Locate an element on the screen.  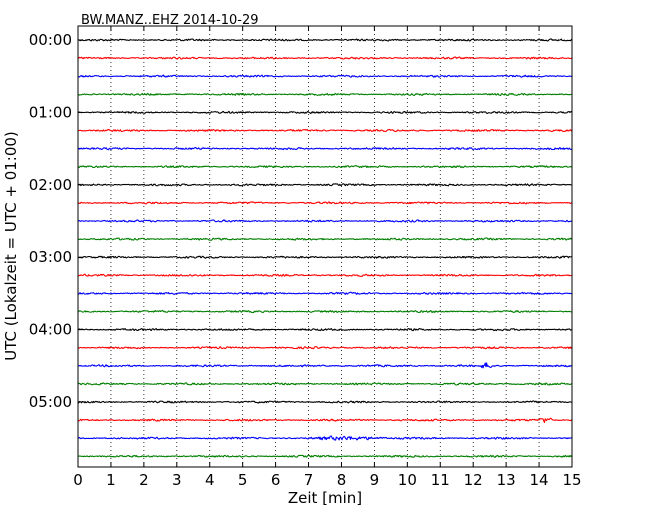
y-tick-label: 02:00 is located at coordinates (50, 185).